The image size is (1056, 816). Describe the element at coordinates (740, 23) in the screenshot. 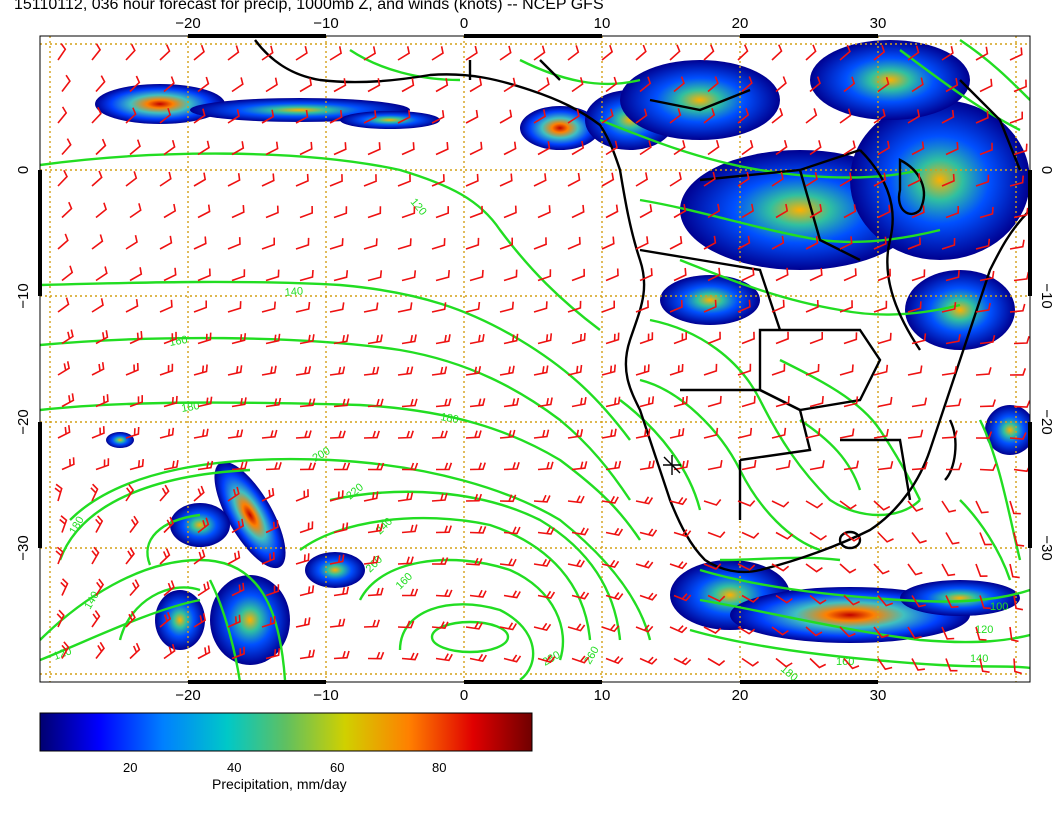

I see `lon-tick-label: 20` at that location.